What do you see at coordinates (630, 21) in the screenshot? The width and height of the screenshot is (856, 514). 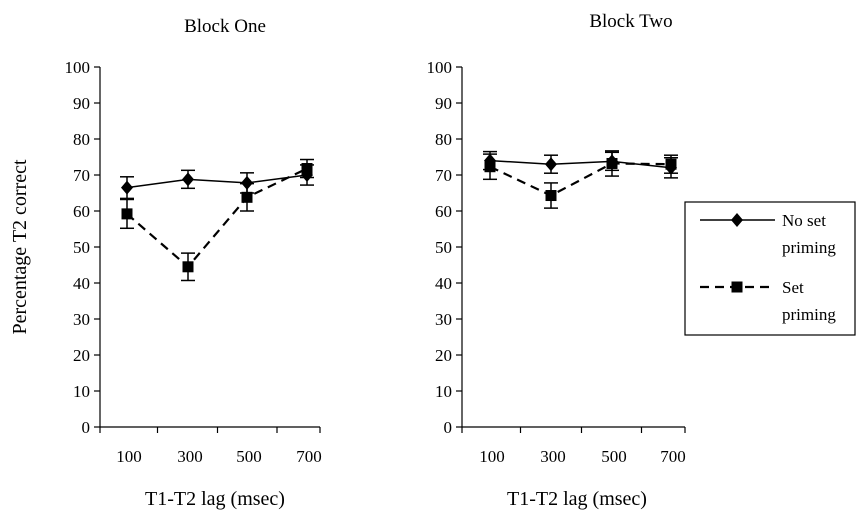 I see `chart-title: Block Two` at bounding box center [630, 21].